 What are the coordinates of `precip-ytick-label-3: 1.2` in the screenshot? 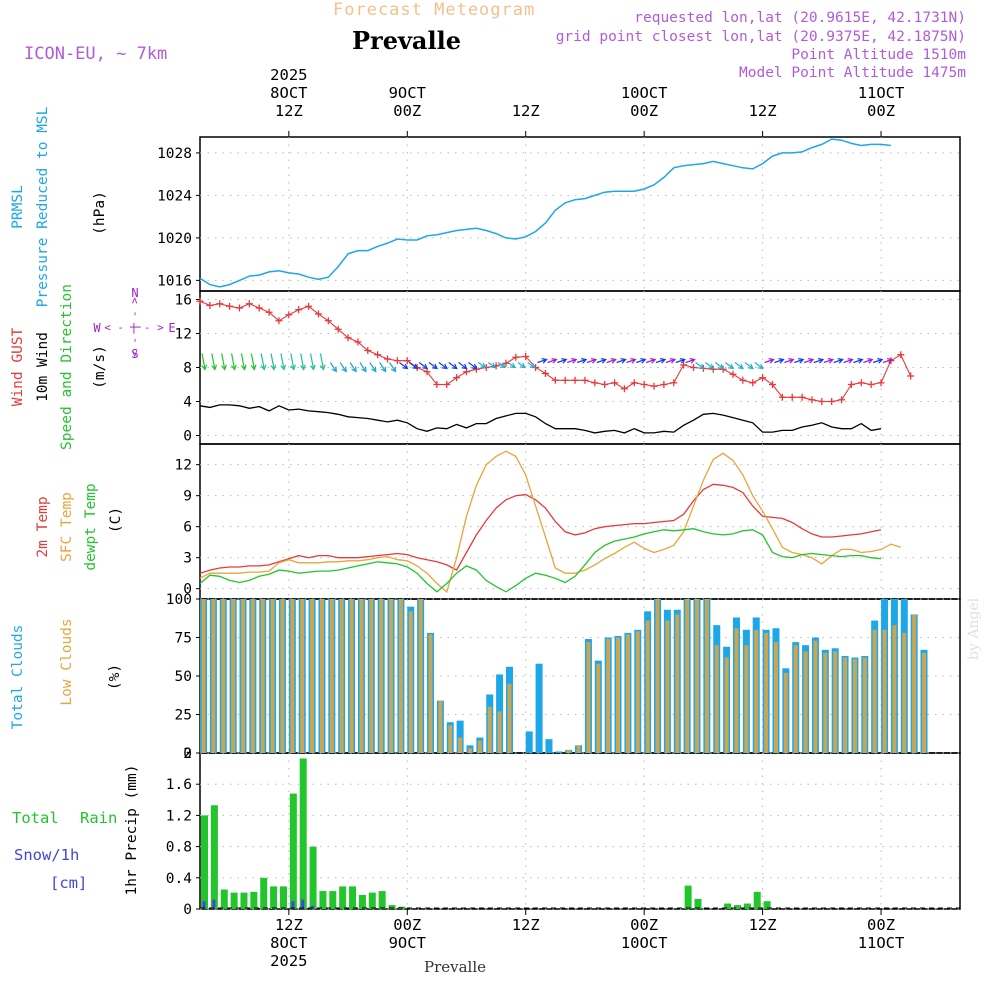 It's located at (179, 816).